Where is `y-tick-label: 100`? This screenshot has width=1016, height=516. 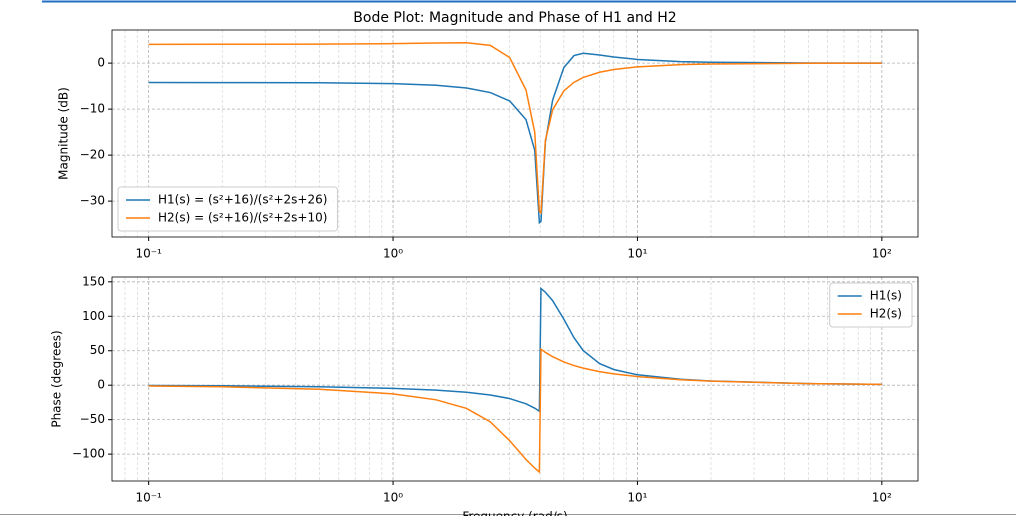
y-tick-label: 100 is located at coordinates (93, 316).